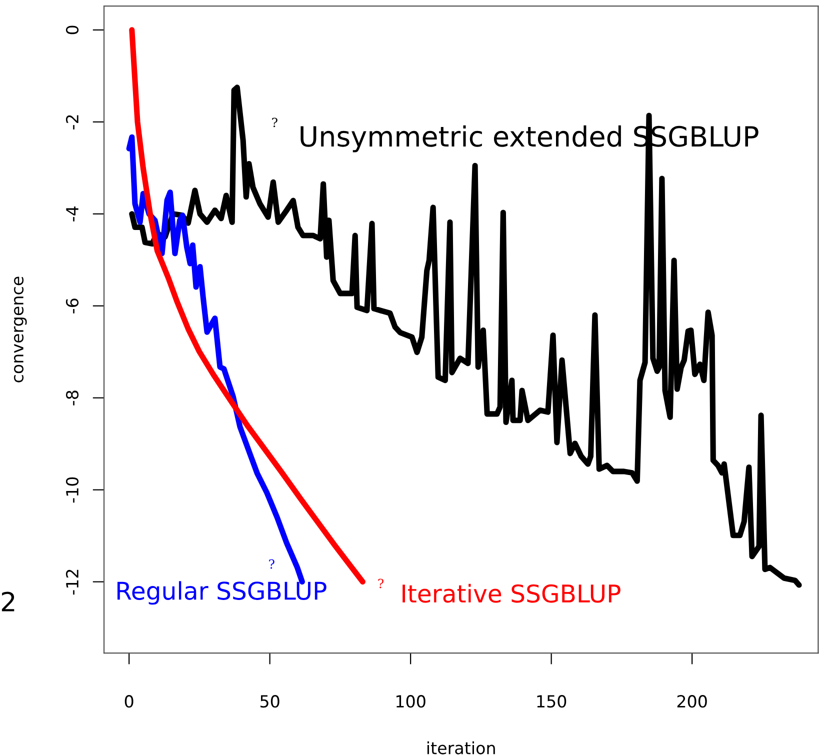 The height and width of the screenshot is (755, 819). What do you see at coordinates (270, 701) in the screenshot?
I see `x-tick-label: 50` at bounding box center [270, 701].